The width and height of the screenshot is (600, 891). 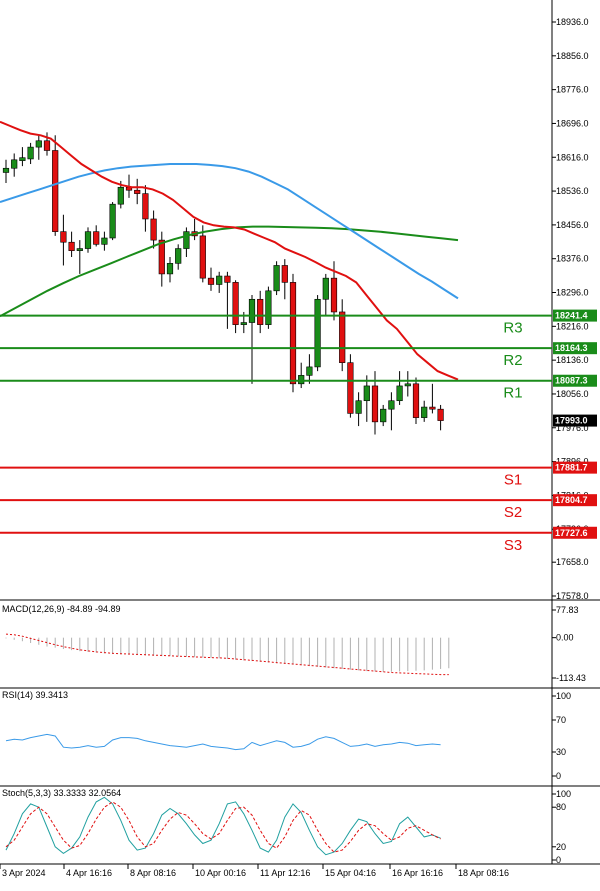 What do you see at coordinates (571, 500) in the screenshot?
I see `level-tag-label-s2: 17804.7` at bounding box center [571, 500].